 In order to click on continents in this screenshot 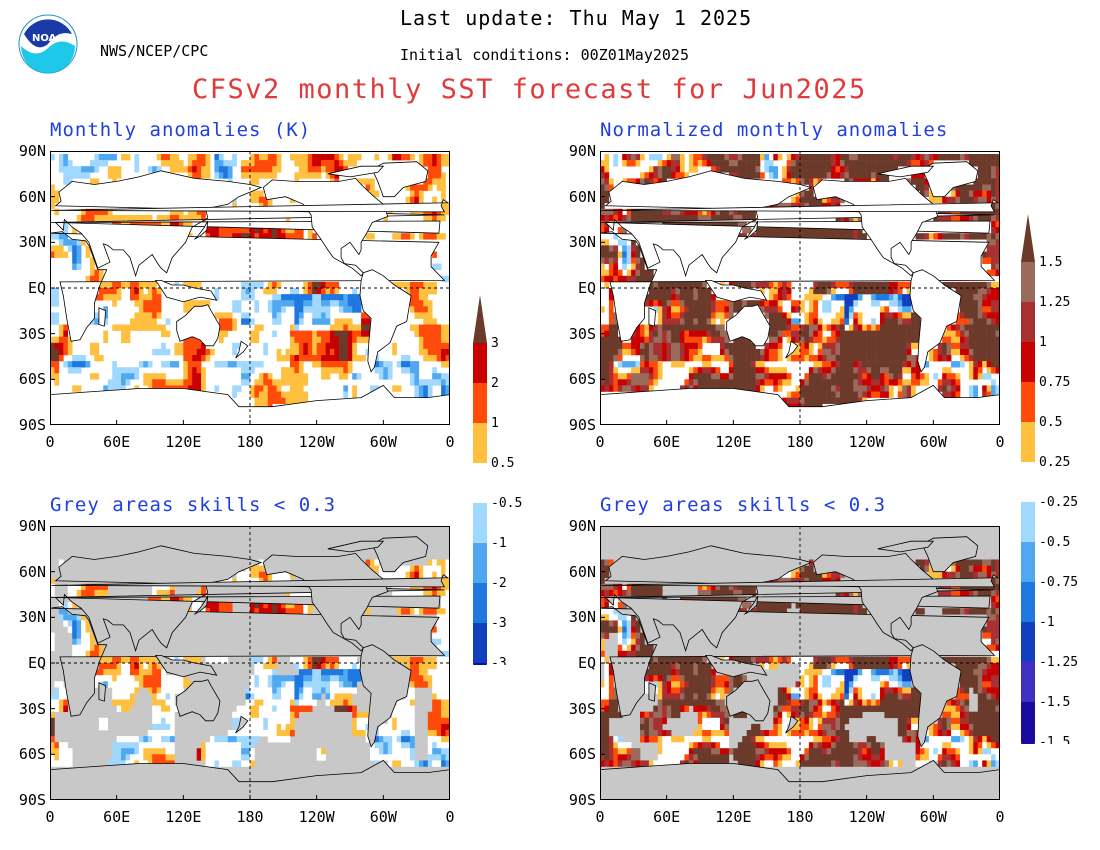, I will do `click(800, 293)`.